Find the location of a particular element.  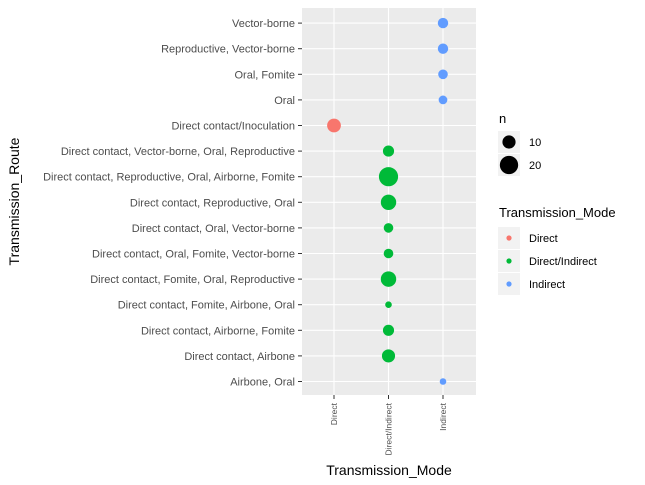

y-tick-label: Reproductive, Vector-borne is located at coordinates (228, 50).